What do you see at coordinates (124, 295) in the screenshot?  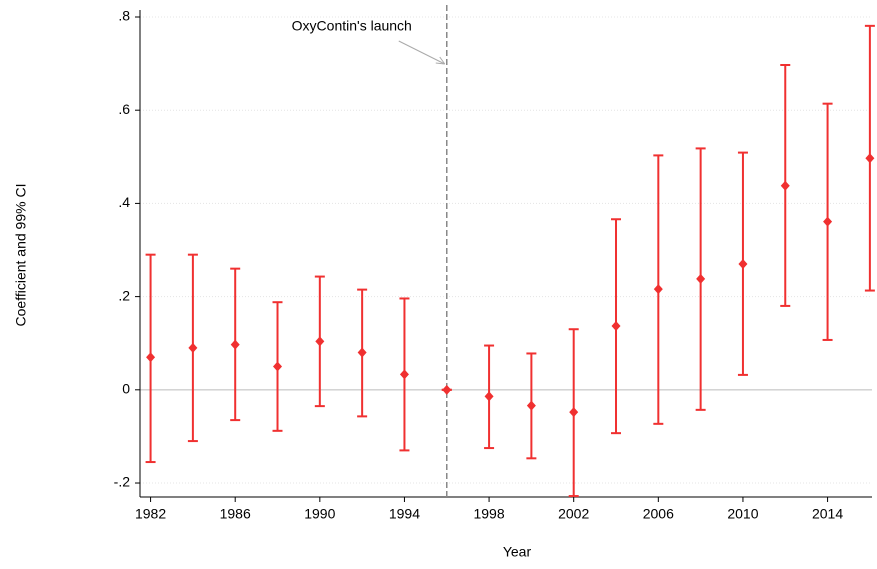 I see `y-tick-label: .2` at bounding box center [124, 295].